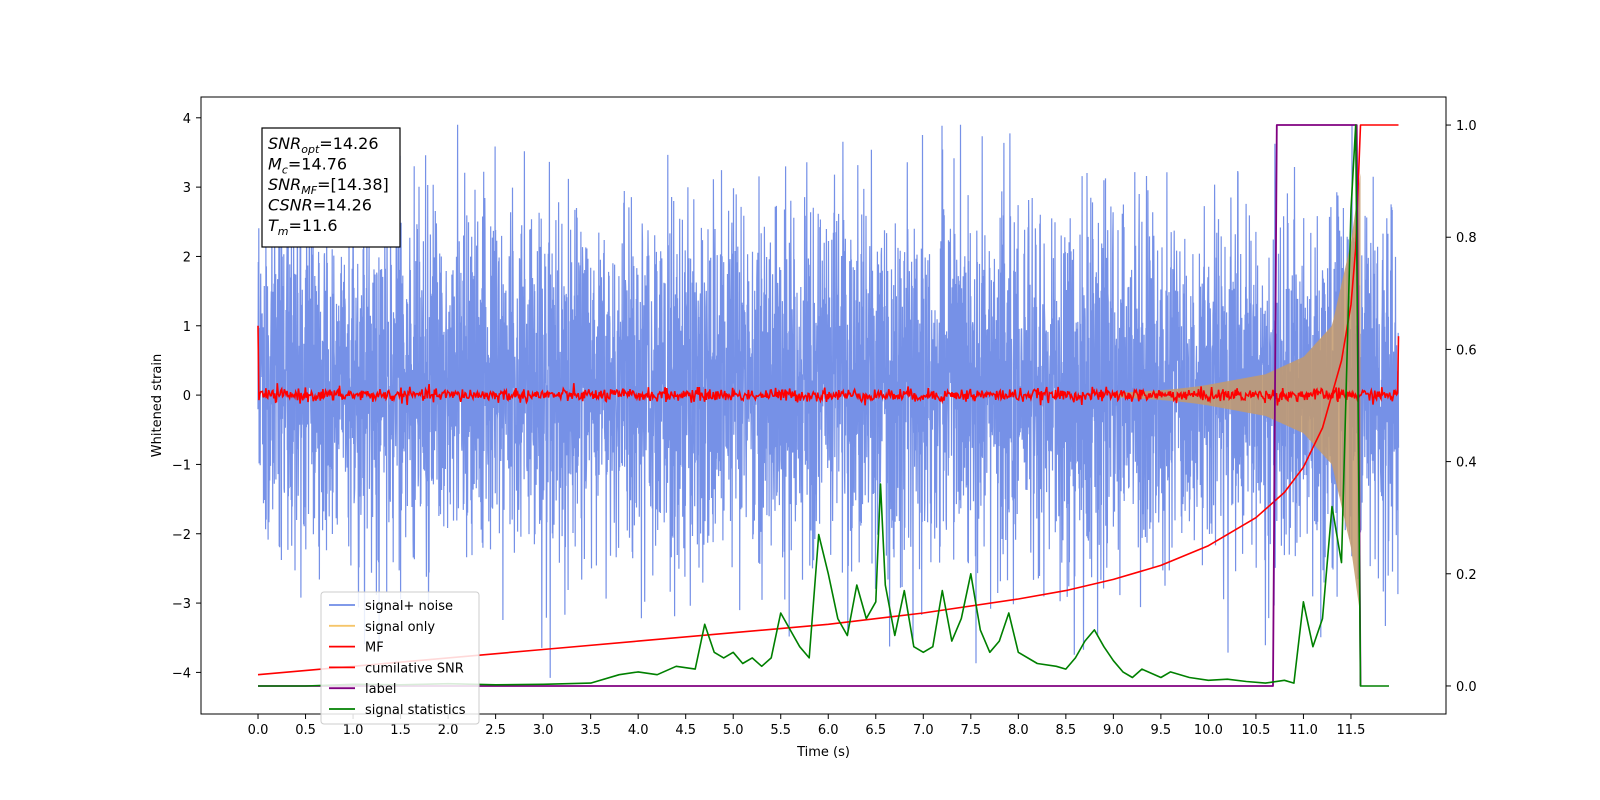  I want to click on x-tick-label: 4.0, so click(638, 730).